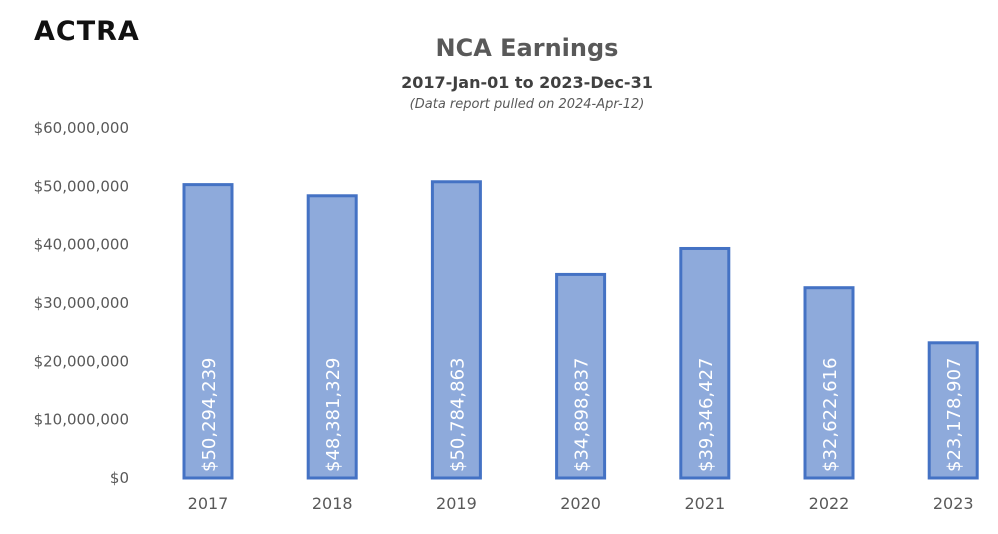  Describe the element at coordinates (87, 31) in the screenshot. I see `actra-logo: ACTRA` at that location.